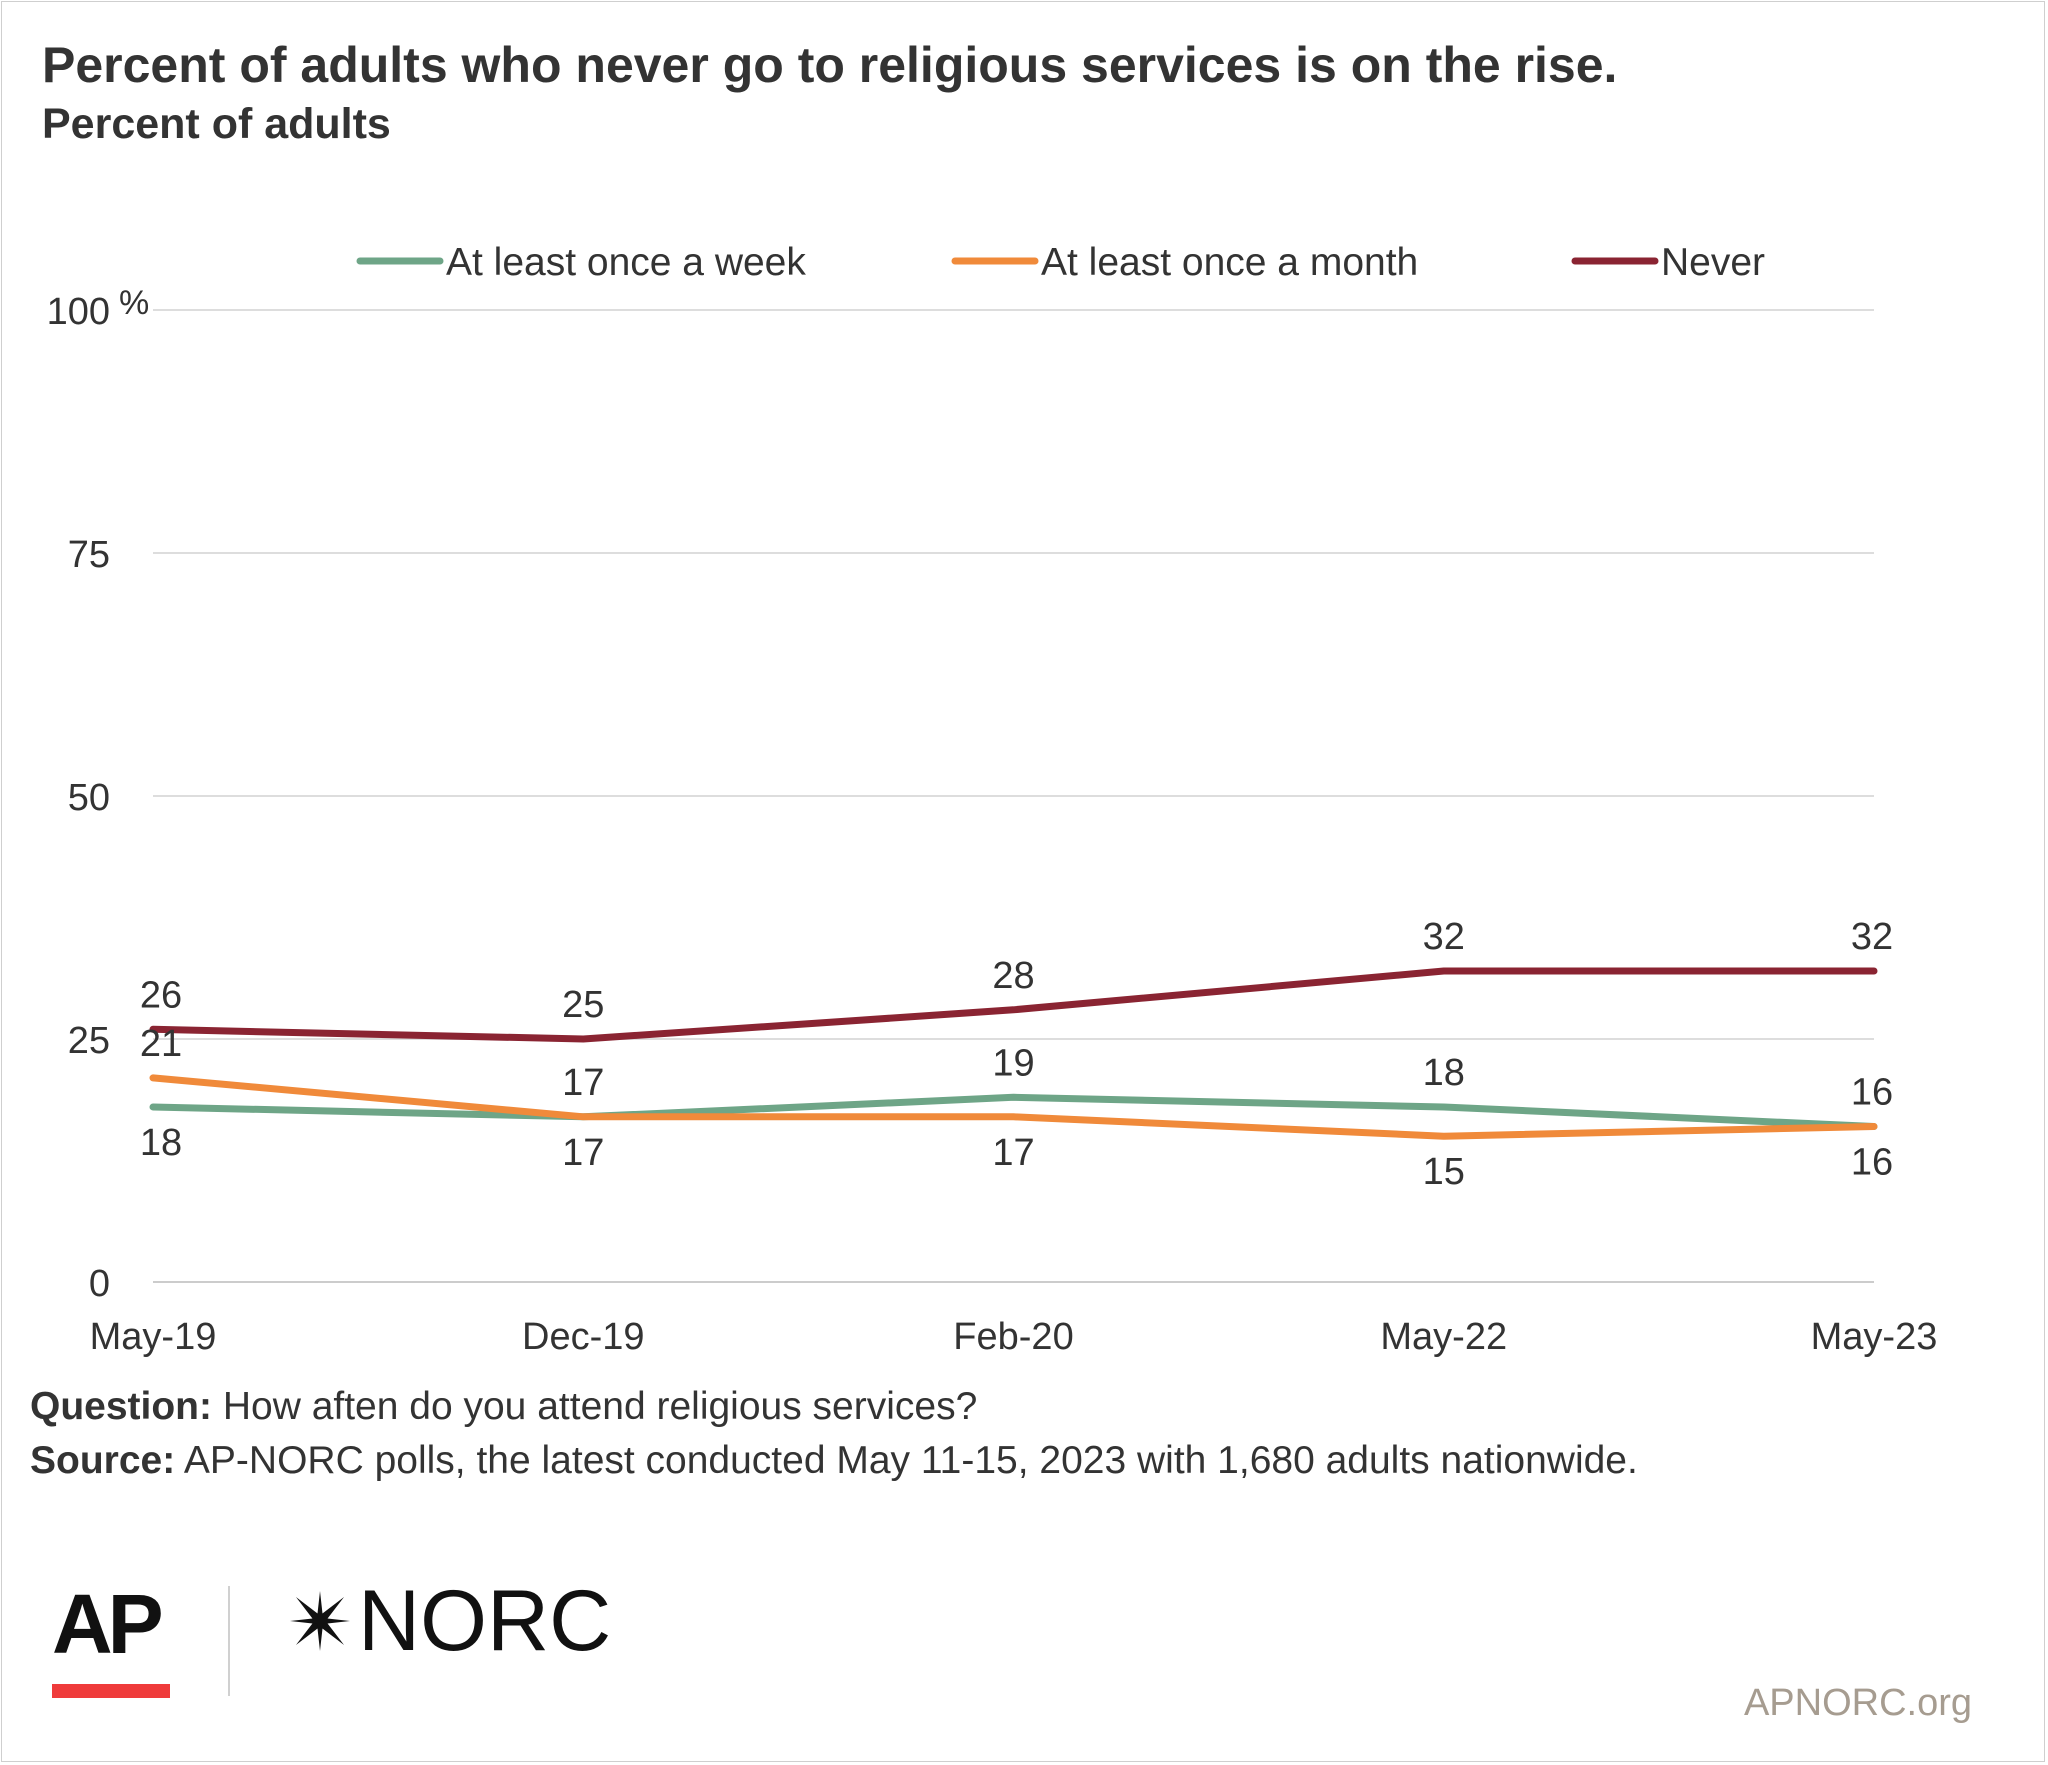 The width and height of the screenshot is (2048, 1765). Describe the element at coordinates (485, 1621) in the screenshot. I see `norc-logo-text: NORC` at that location.